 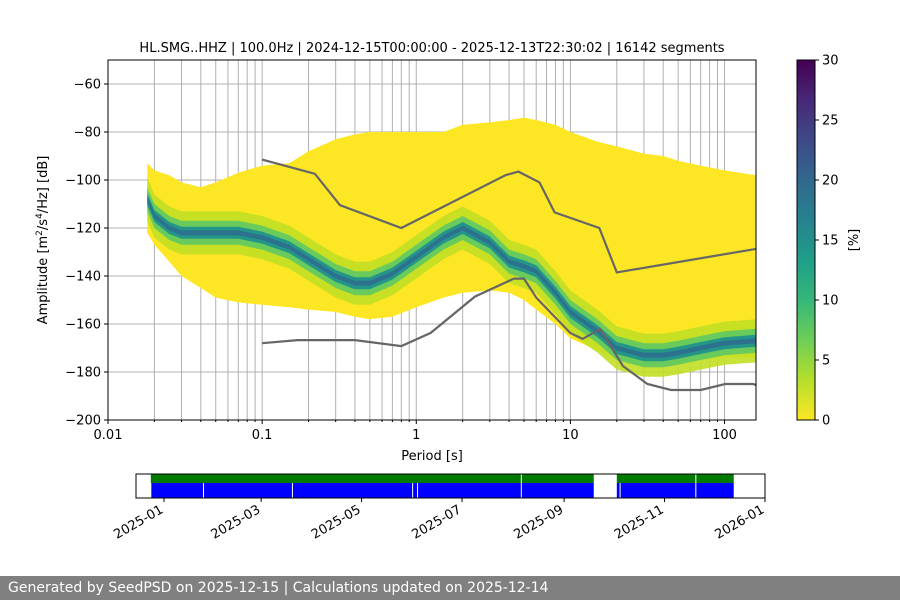 What do you see at coordinates (806, 240) in the screenshot?
I see `colorbar-gradient` at bounding box center [806, 240].